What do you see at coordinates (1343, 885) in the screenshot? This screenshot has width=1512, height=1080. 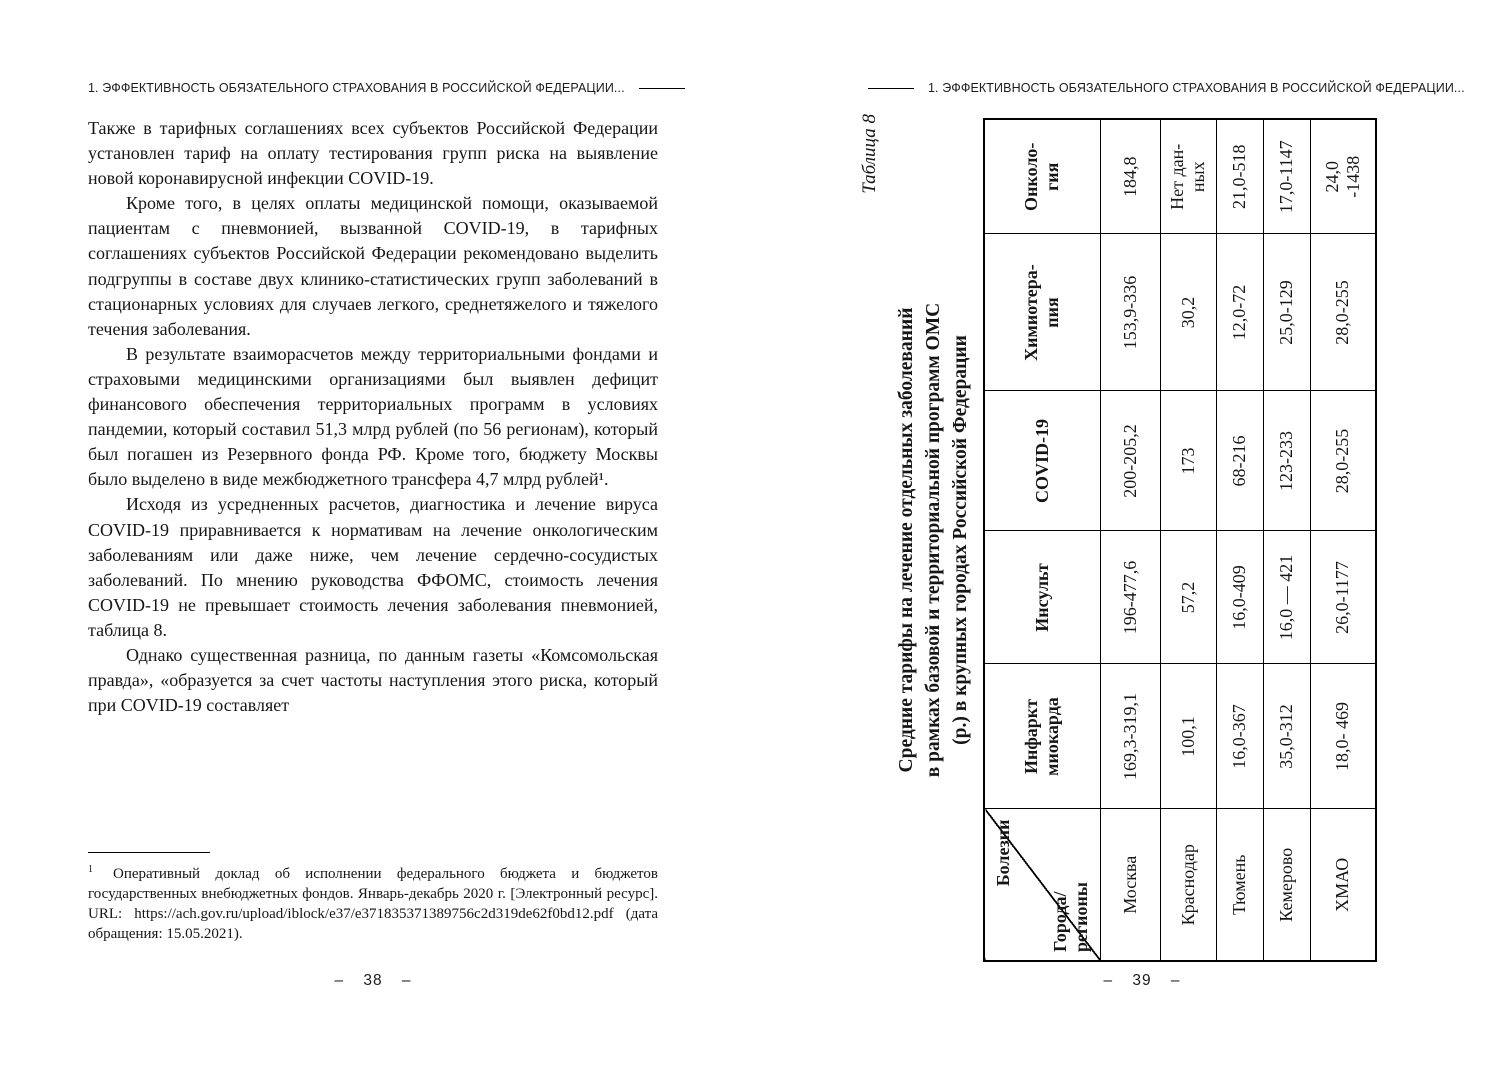 I see `city-row-header: ХМАО` at bounding box center [1343, 885].